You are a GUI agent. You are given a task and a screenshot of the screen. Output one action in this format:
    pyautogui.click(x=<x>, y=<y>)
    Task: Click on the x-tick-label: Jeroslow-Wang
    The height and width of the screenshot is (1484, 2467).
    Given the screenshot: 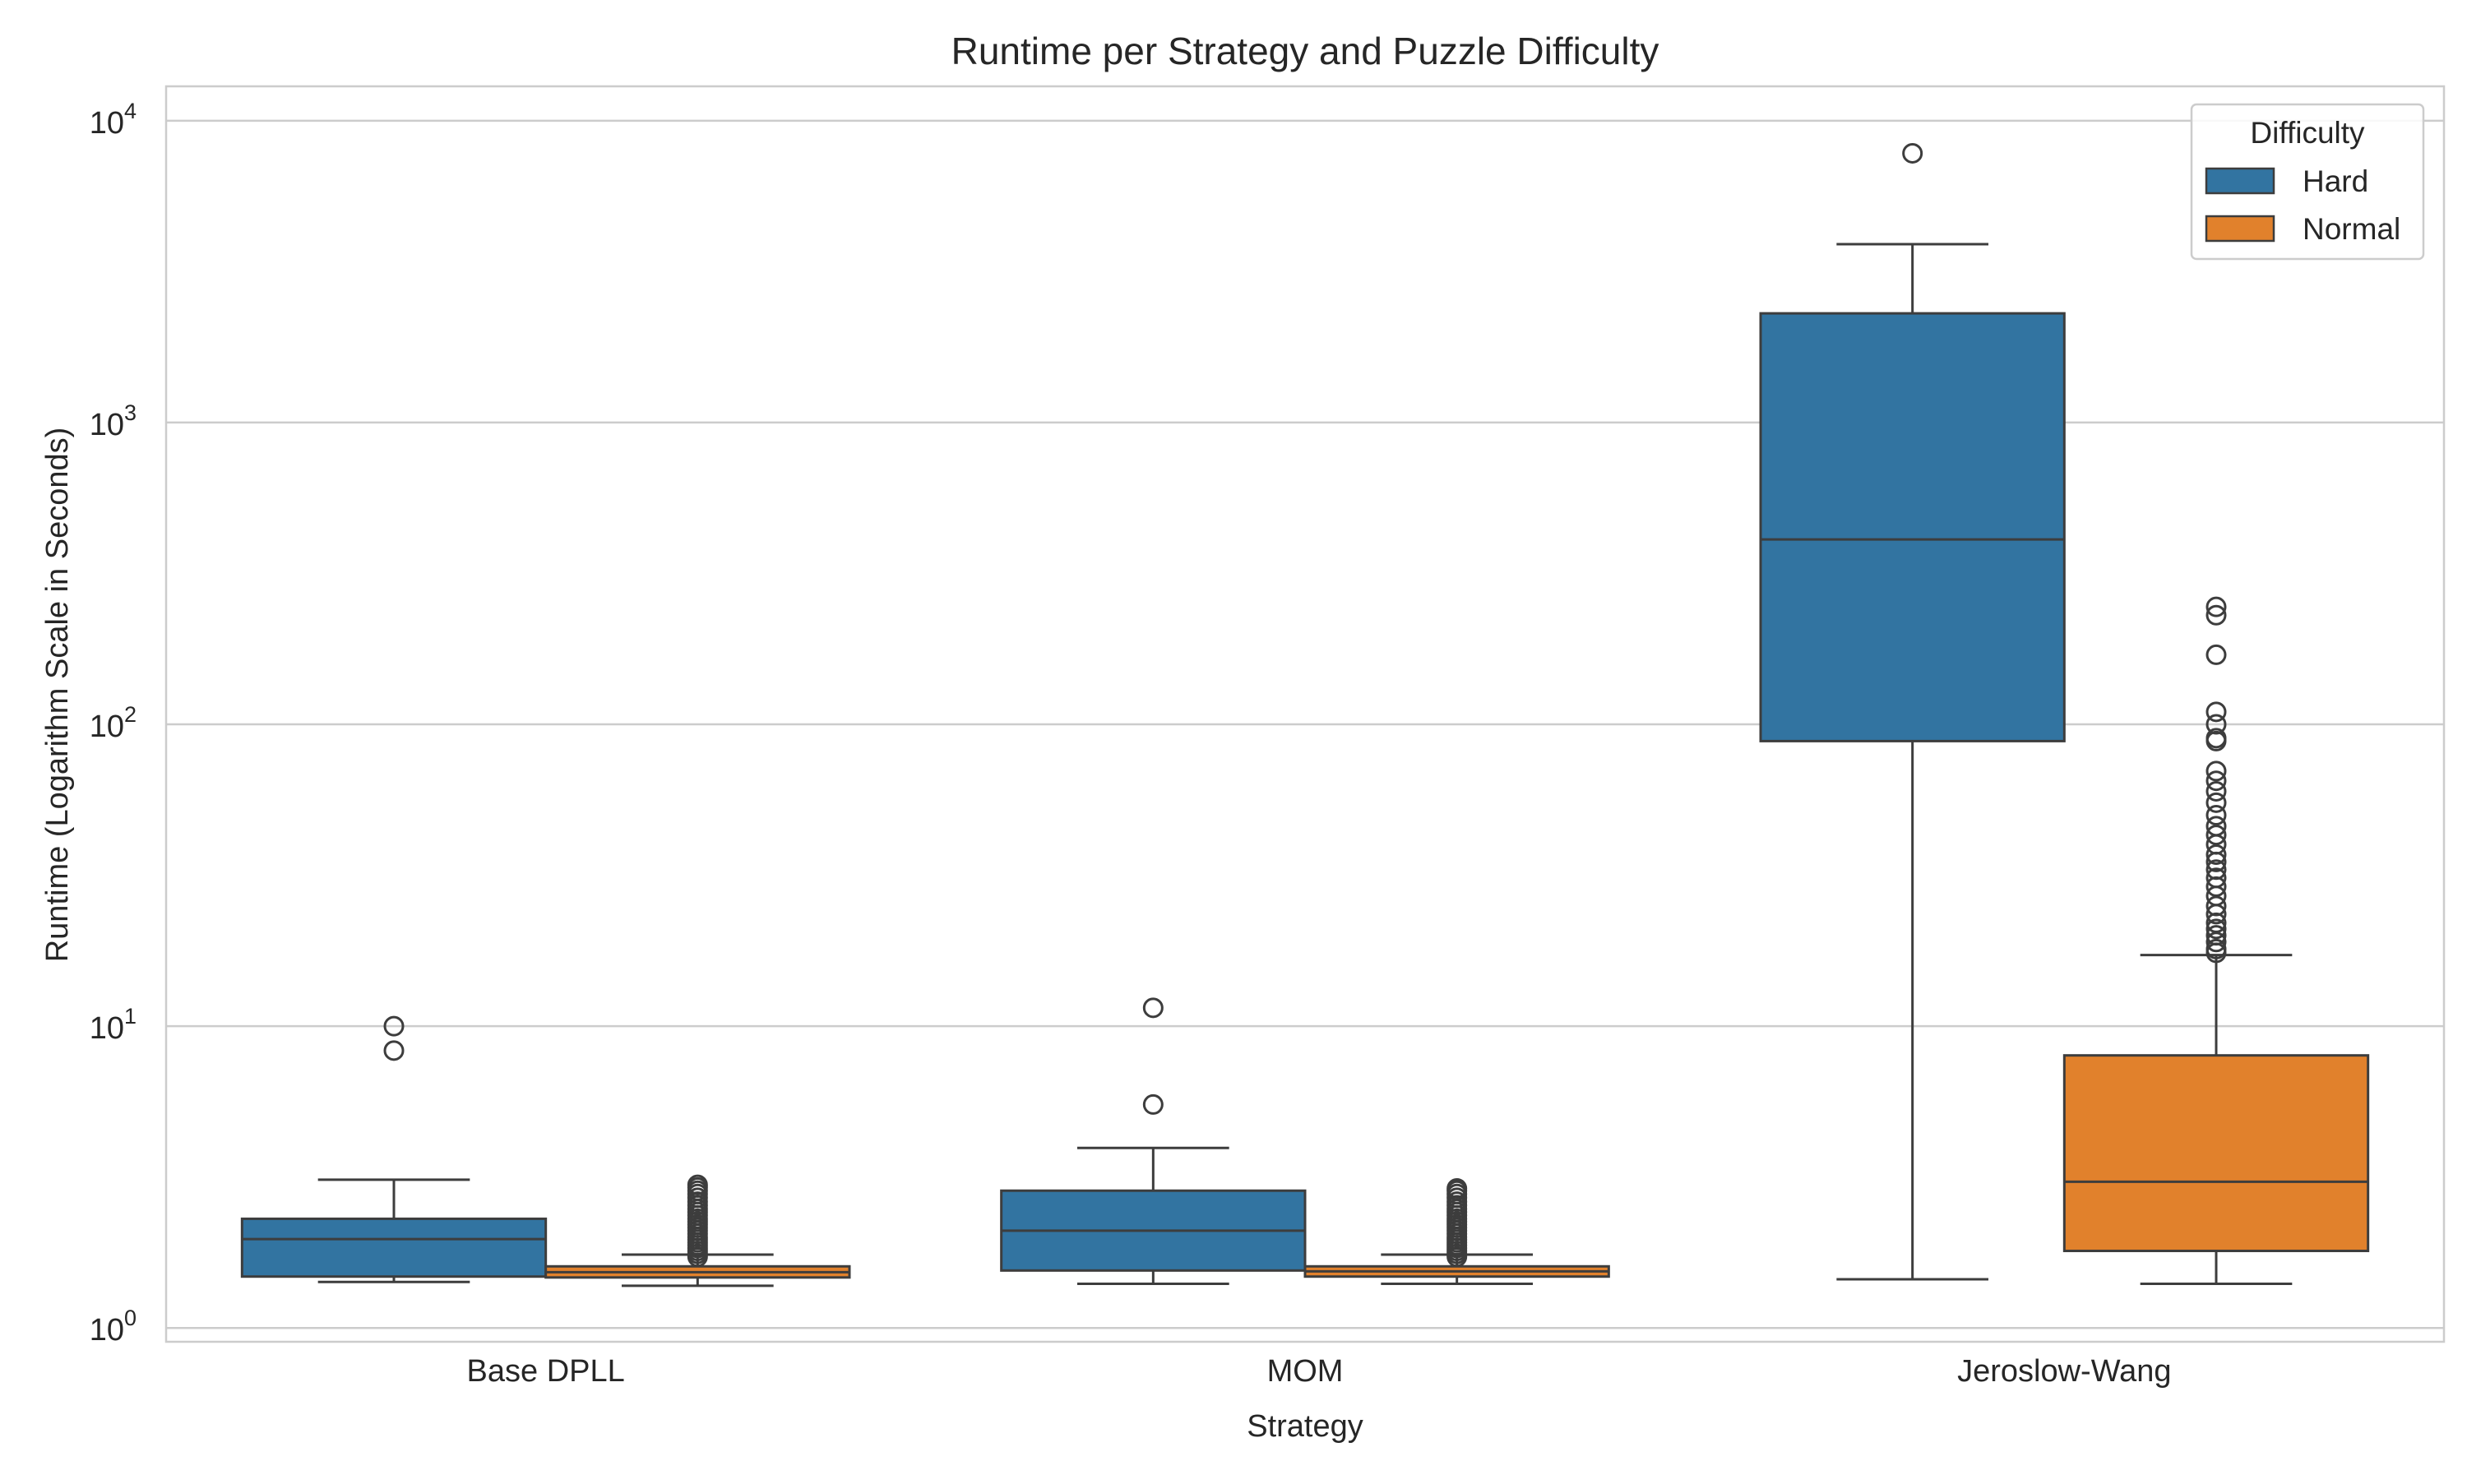 What is the action you would take?
    pyautogui.click(x=2064, y=1371)
    